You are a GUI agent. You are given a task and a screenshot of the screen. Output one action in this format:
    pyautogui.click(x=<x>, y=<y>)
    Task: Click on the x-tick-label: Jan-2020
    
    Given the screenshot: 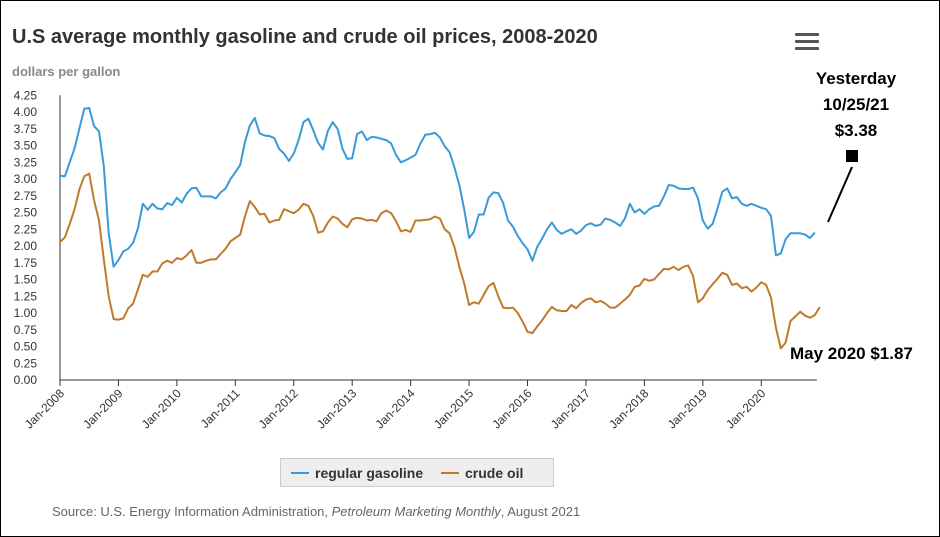 What is the action you would take?
    pyautogui.click(x=746, y=409)
    